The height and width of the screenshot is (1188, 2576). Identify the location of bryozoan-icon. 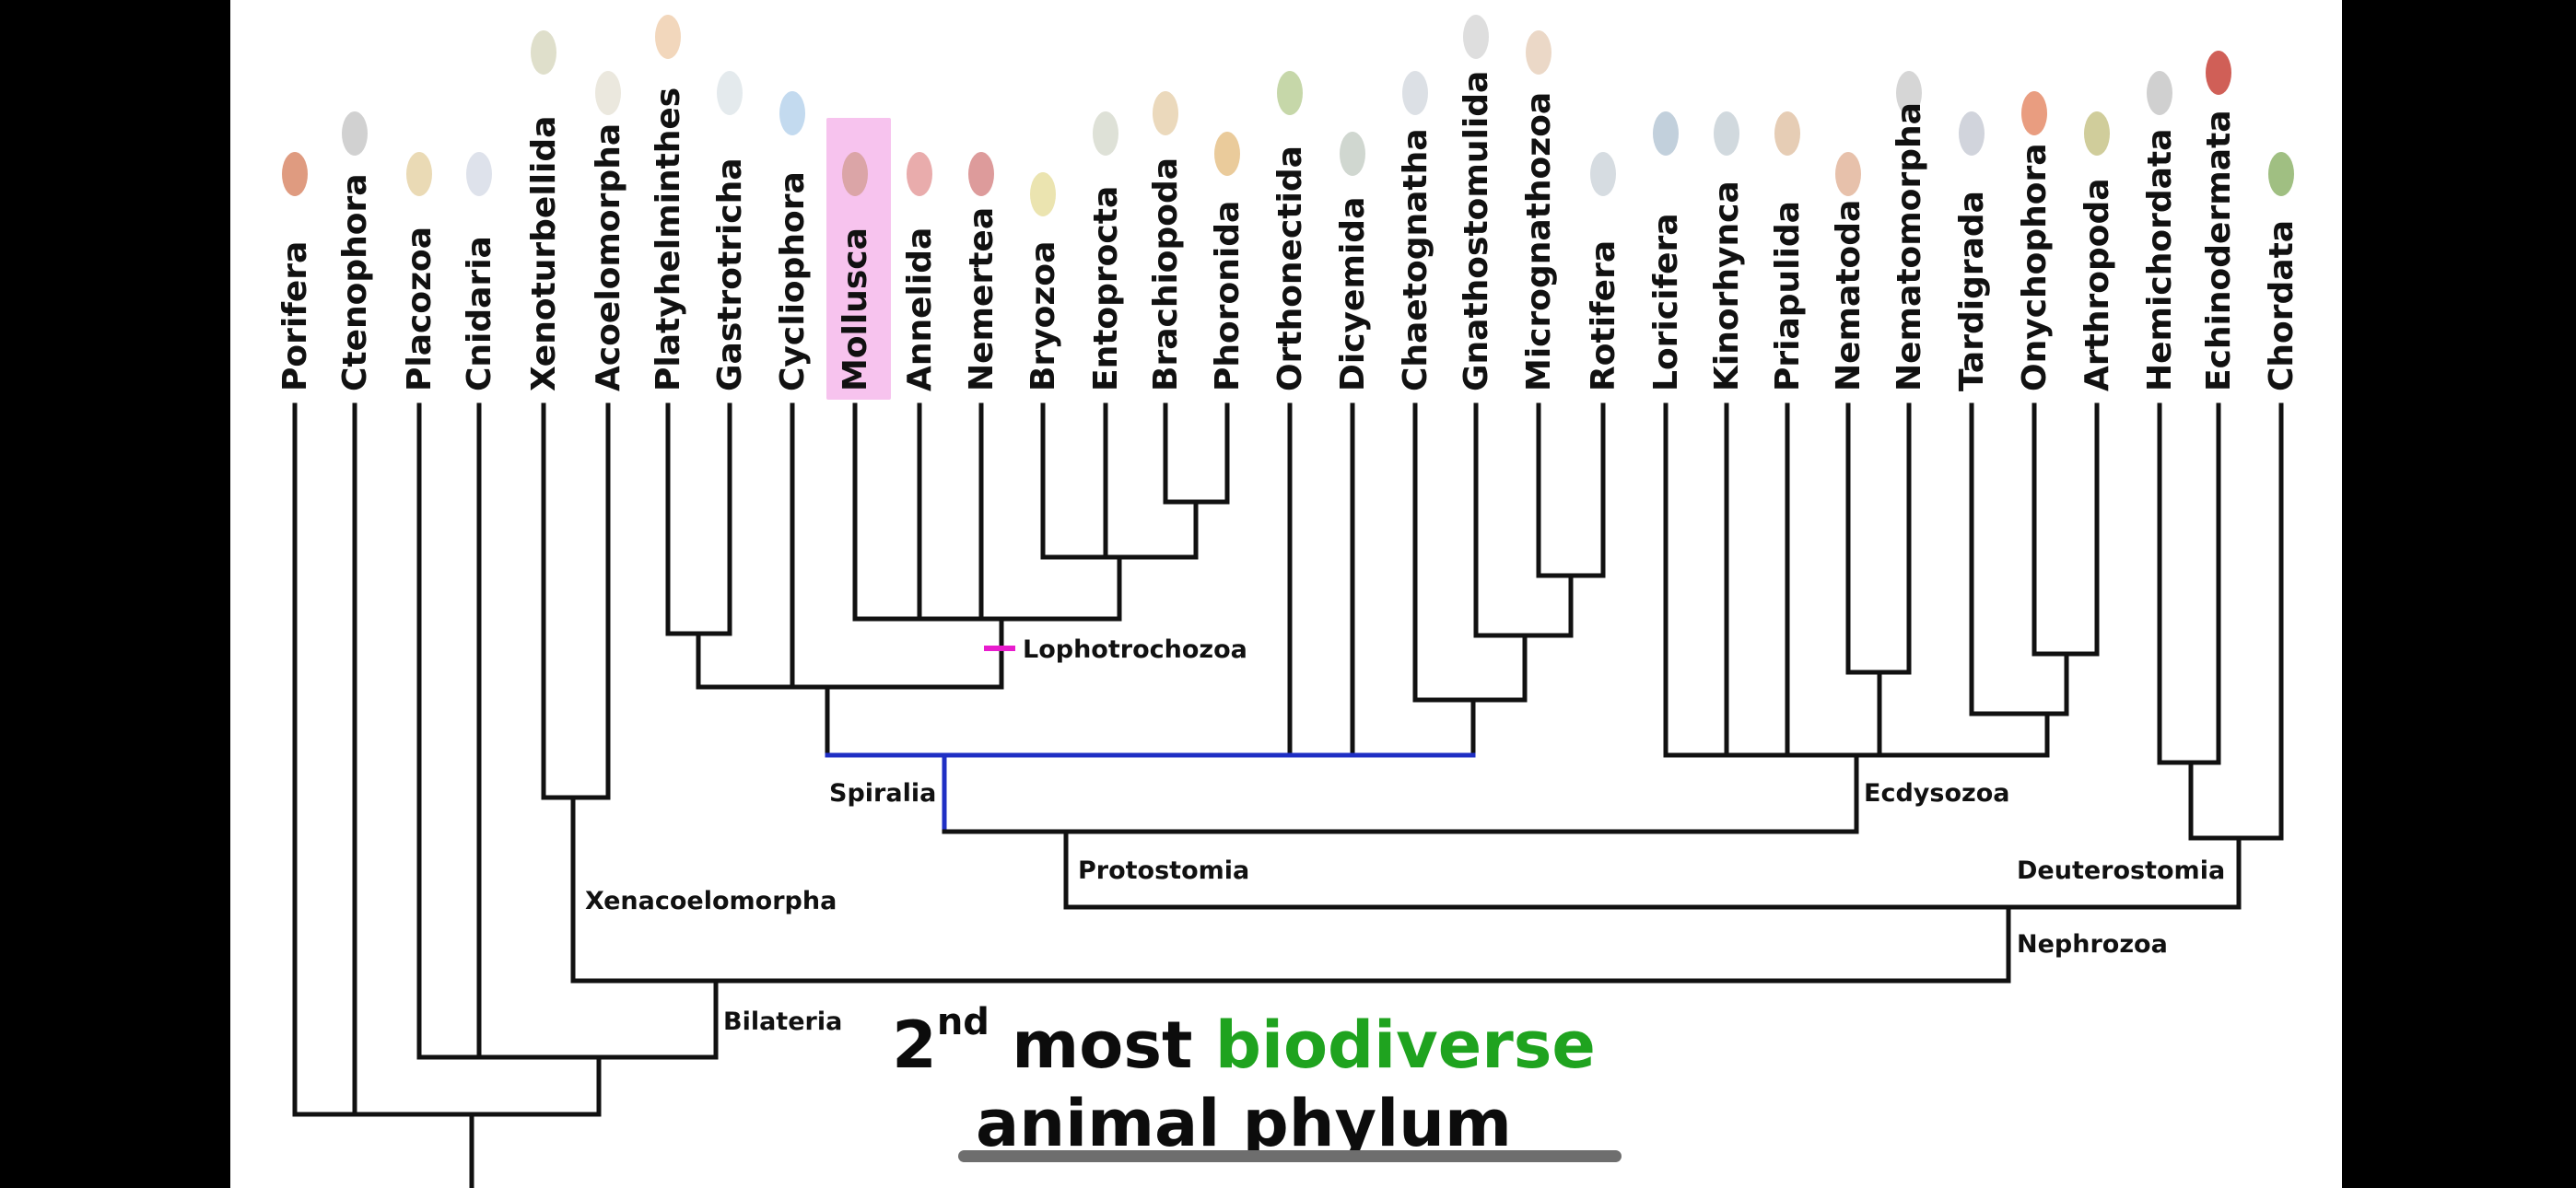
(1043, 194).